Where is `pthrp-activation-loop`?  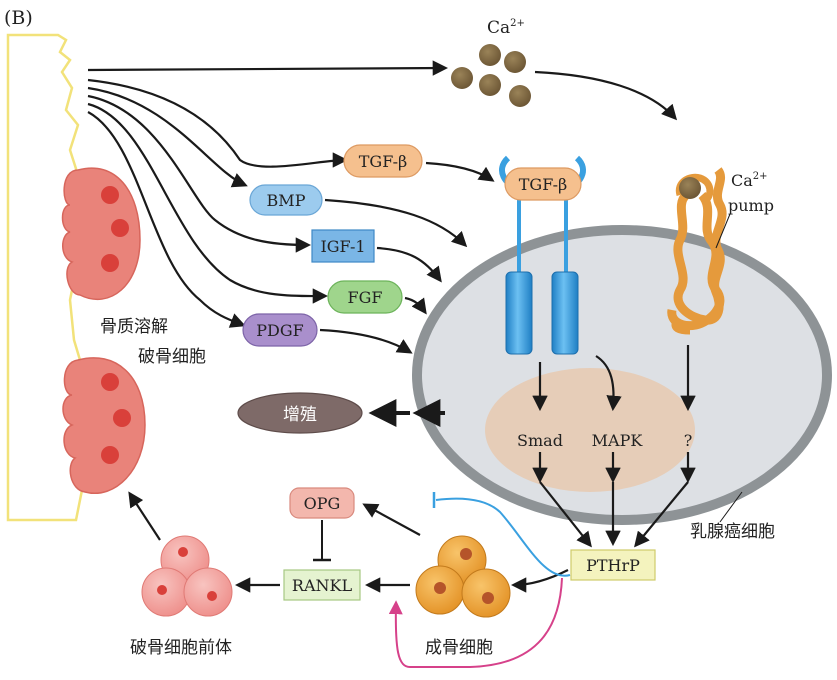
pthrp-activation-loop is located at coordinates (475, 622).